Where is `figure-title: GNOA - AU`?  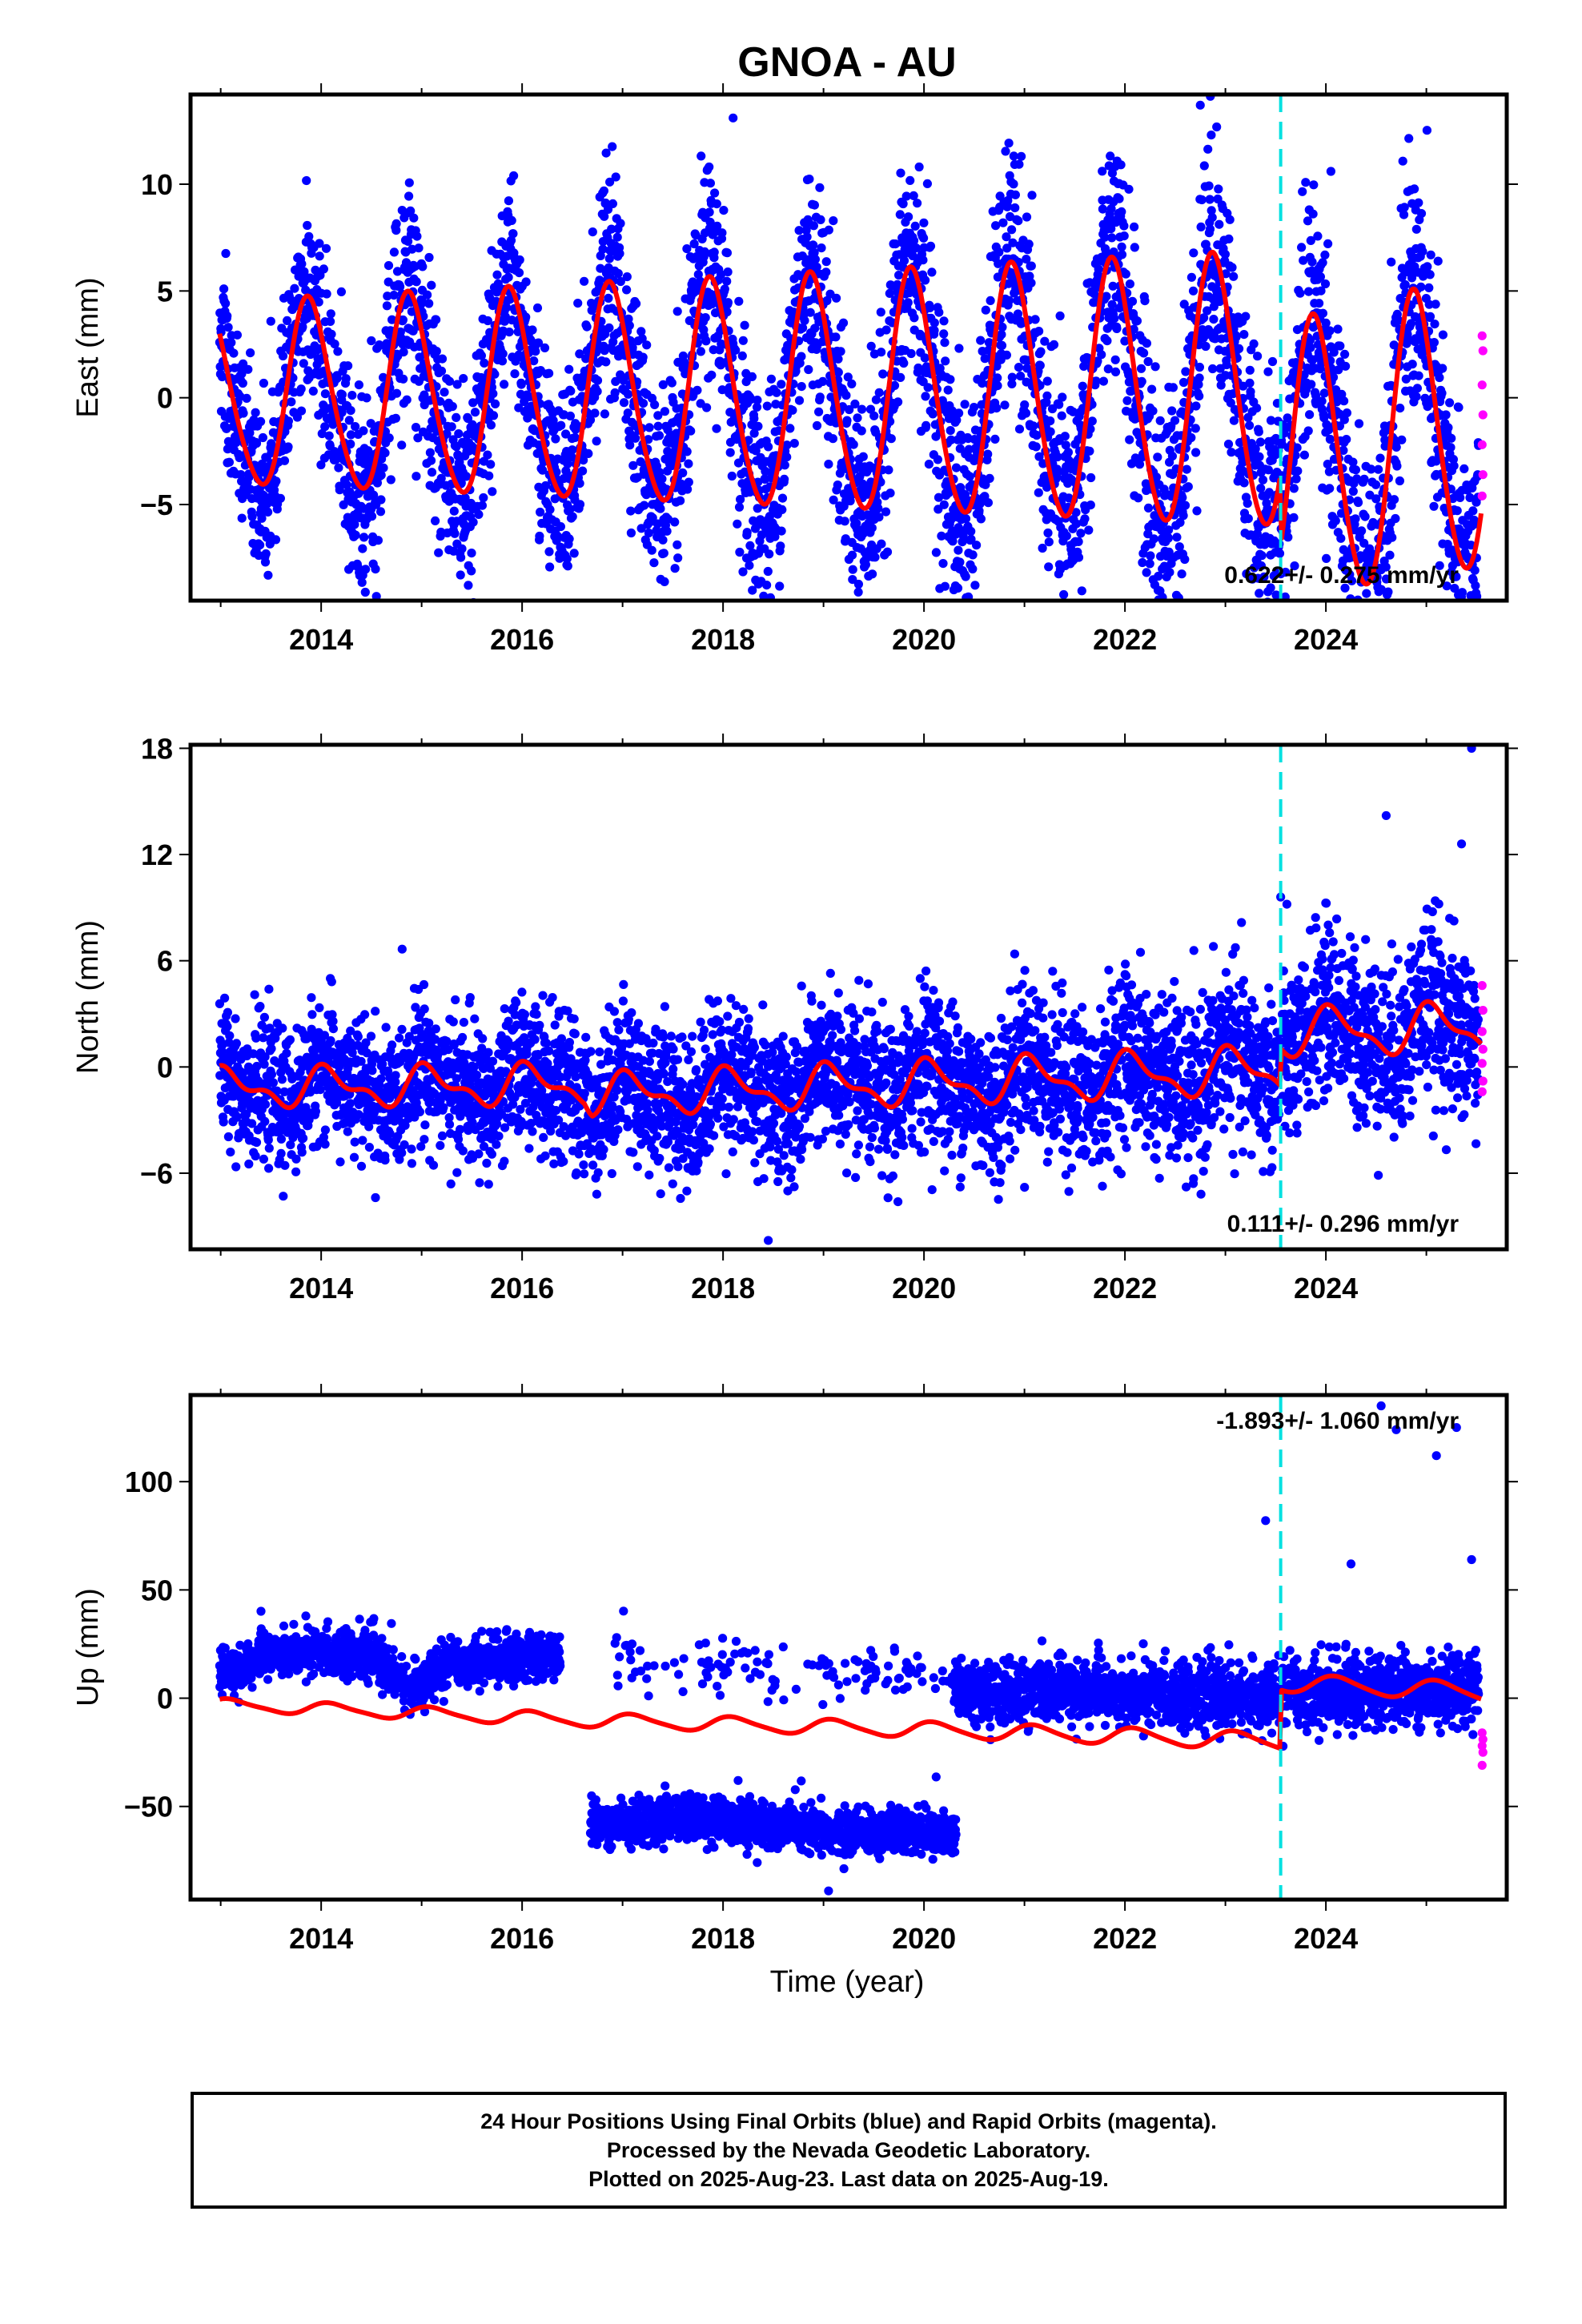 figure-title: GNOA - AU is located at coordinates (847, 62).